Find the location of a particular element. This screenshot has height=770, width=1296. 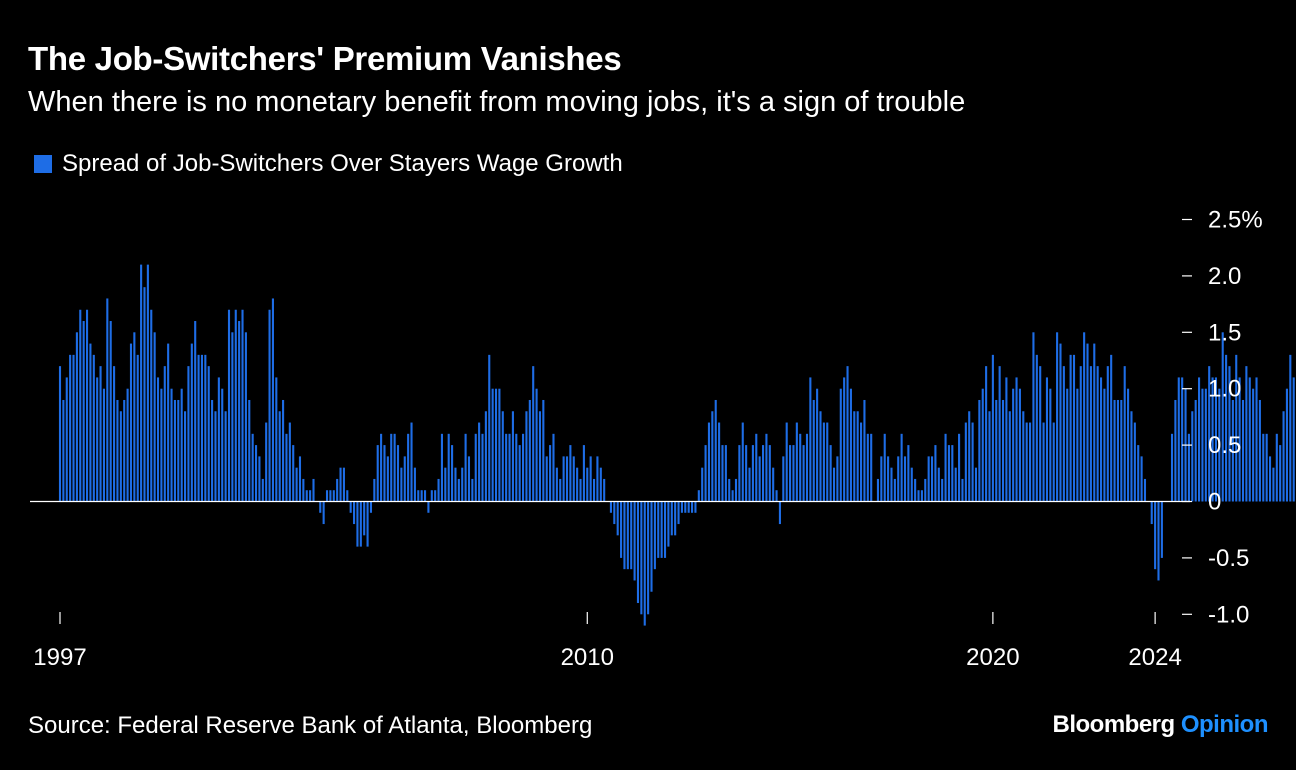

y-tick-label: 0.5 is located at coordinates (1224, 445).